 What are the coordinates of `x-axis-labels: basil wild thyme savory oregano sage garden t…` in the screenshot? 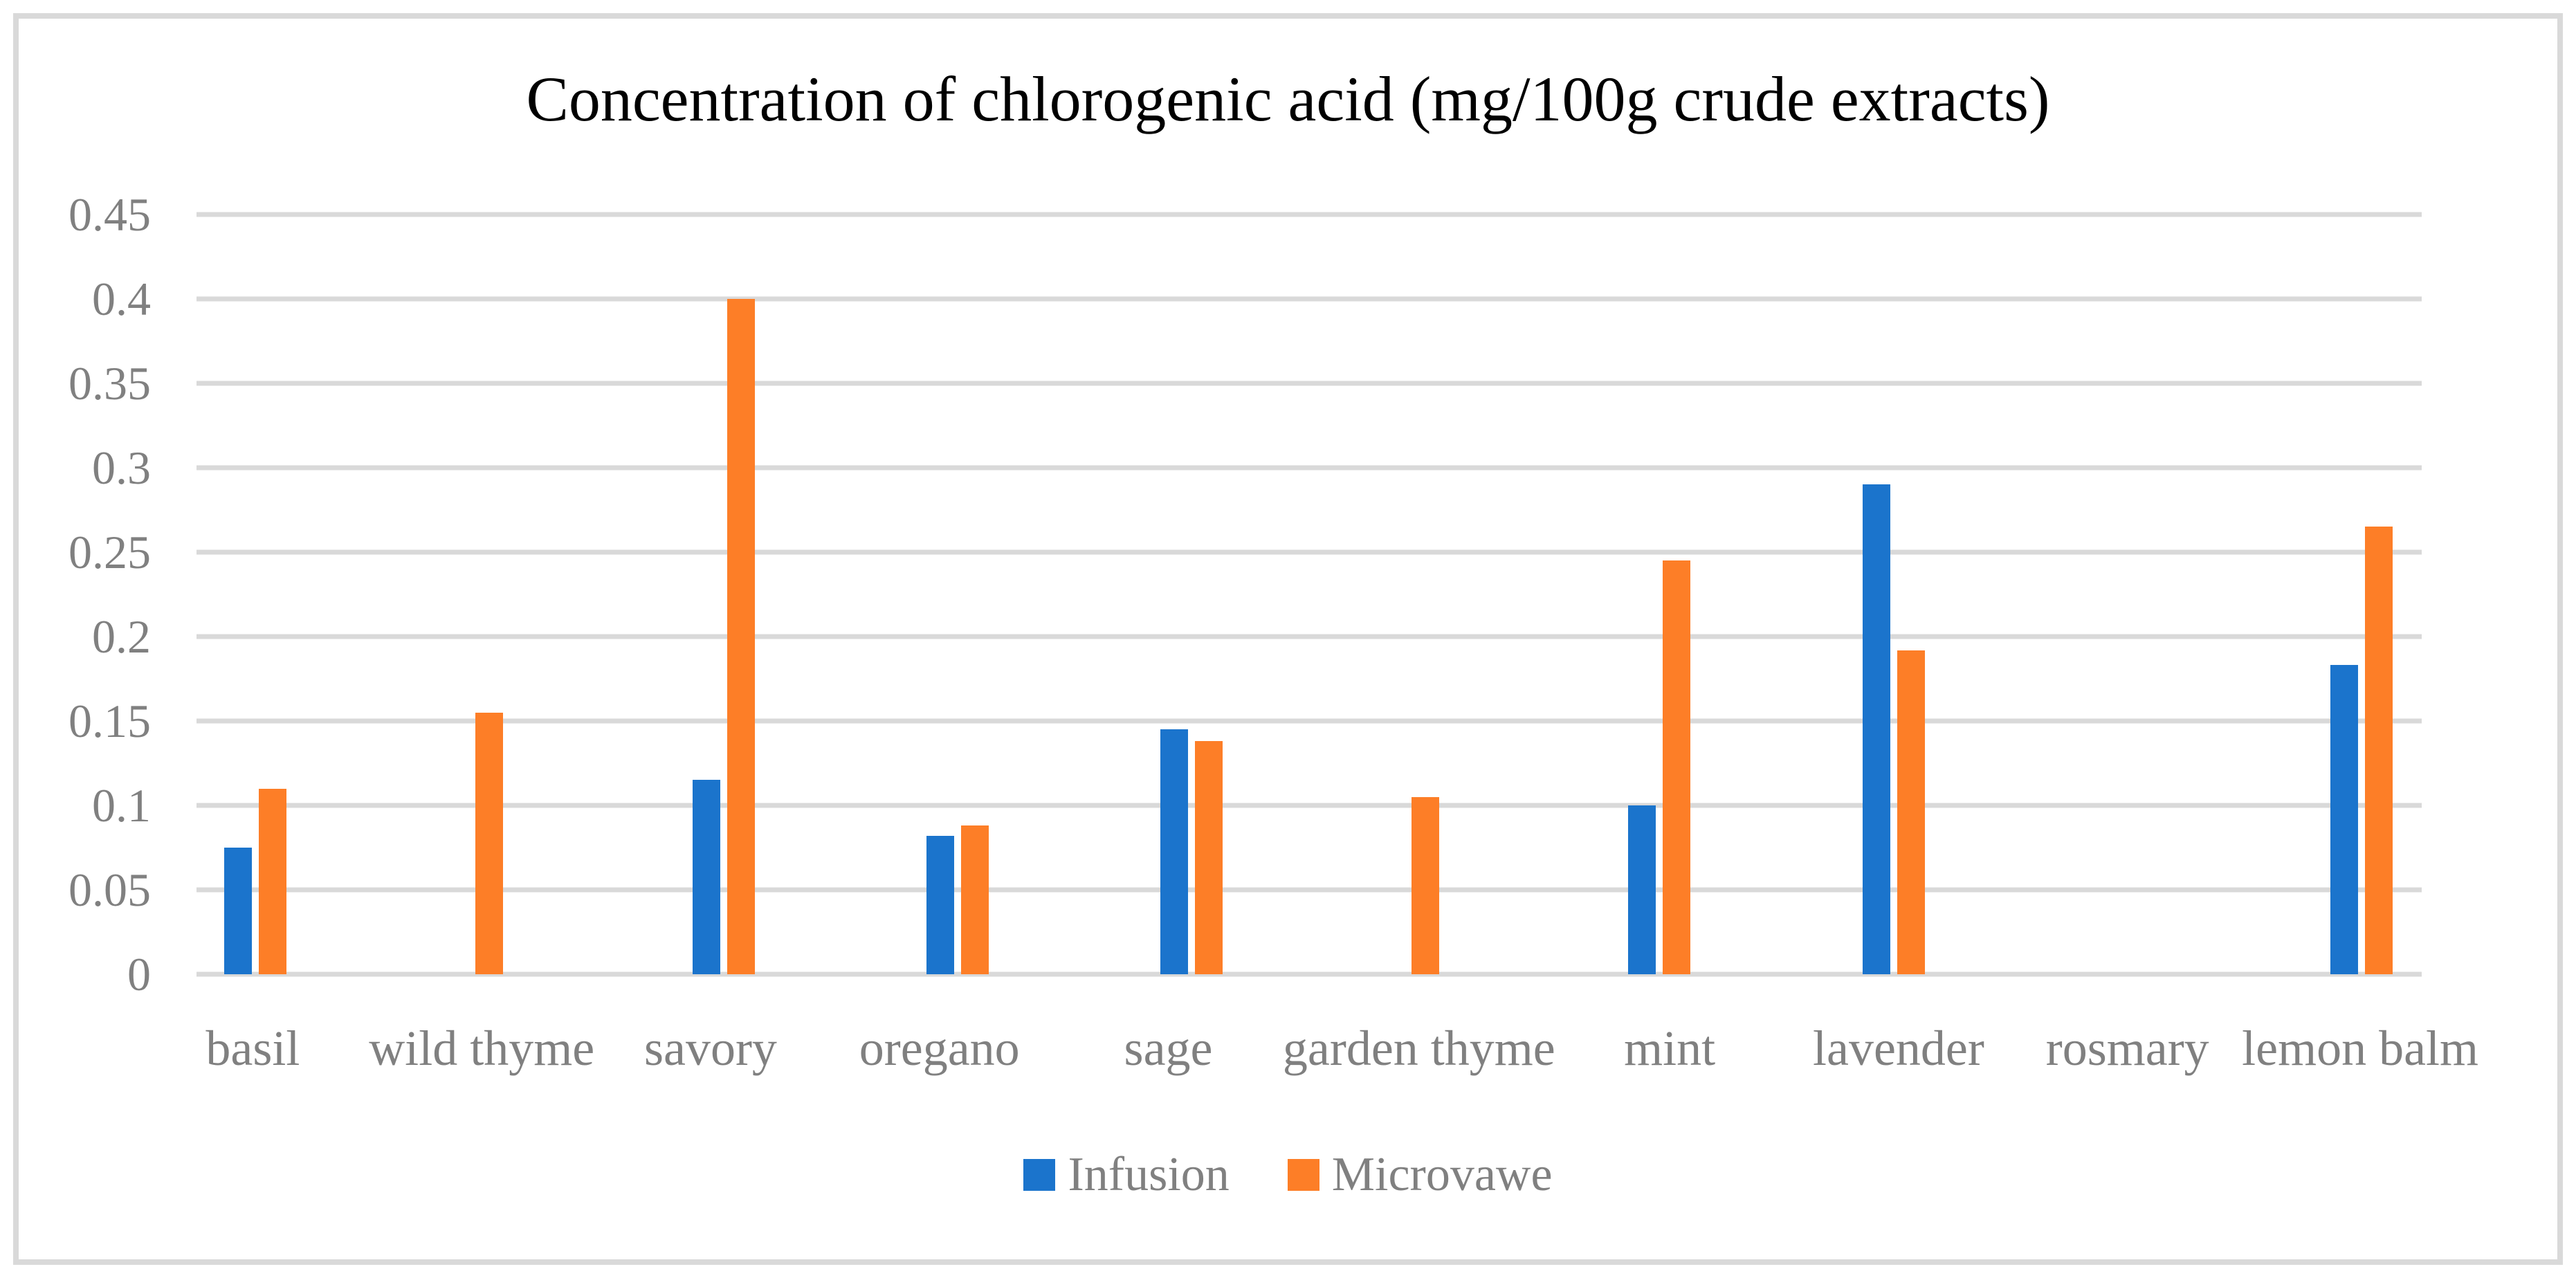 It's located at (1308, 1048).